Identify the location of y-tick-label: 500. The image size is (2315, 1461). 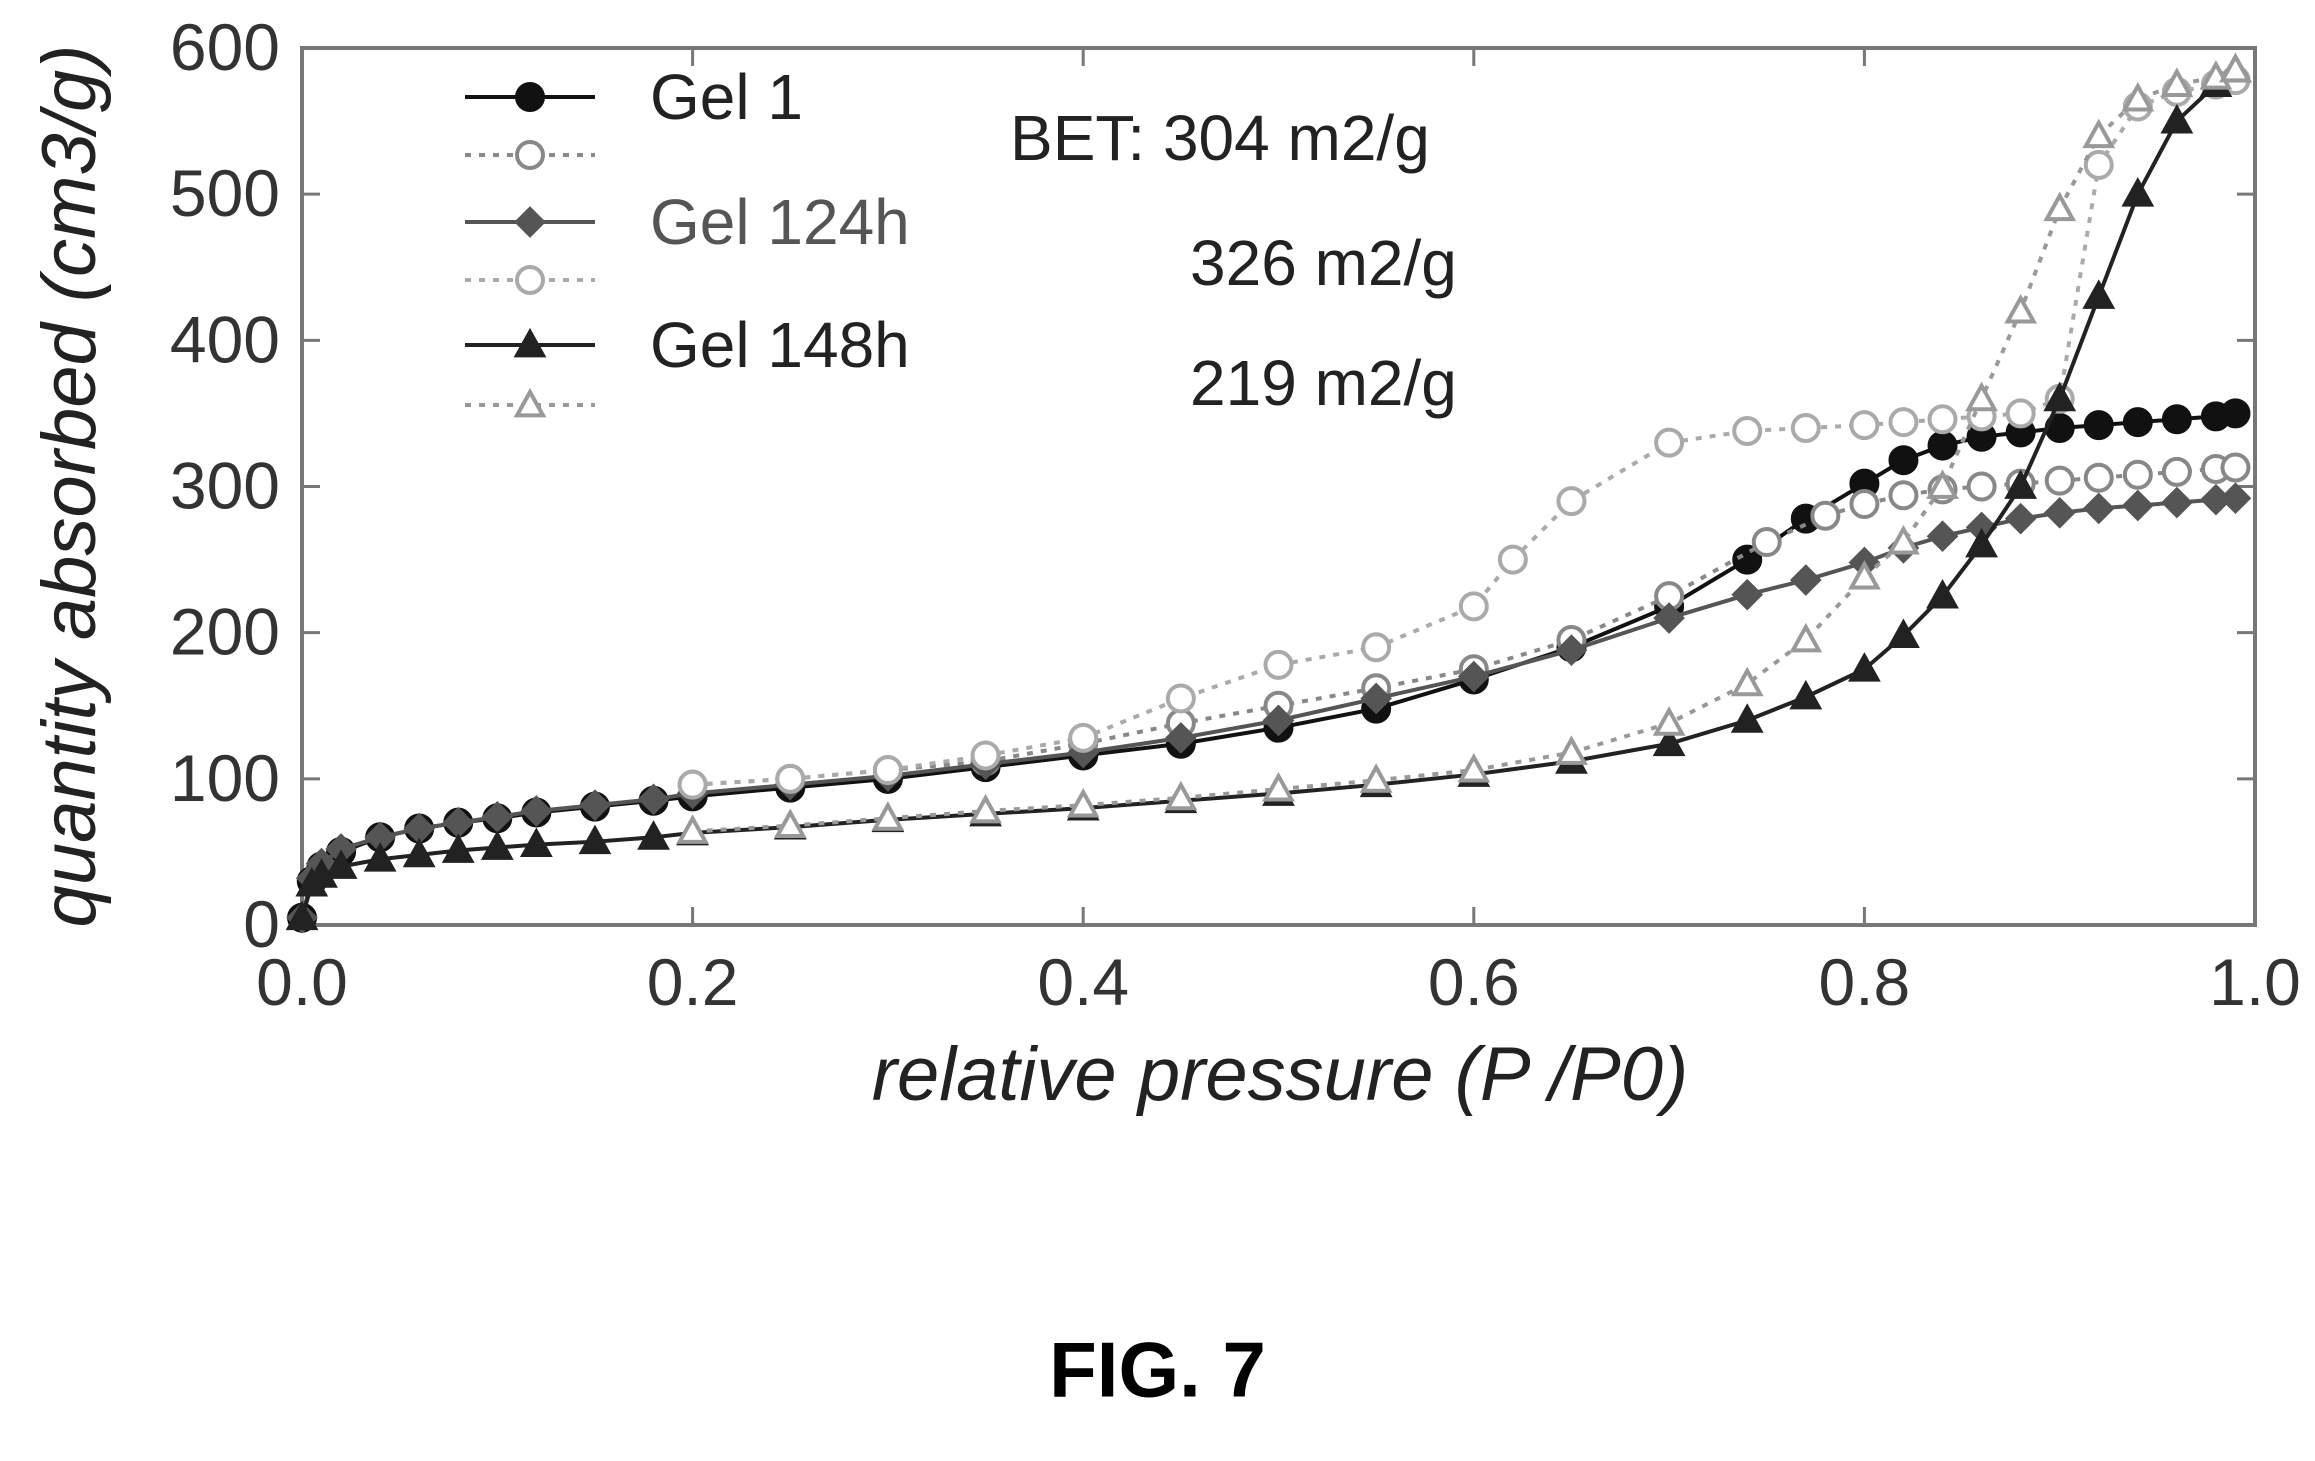
(225, 193).